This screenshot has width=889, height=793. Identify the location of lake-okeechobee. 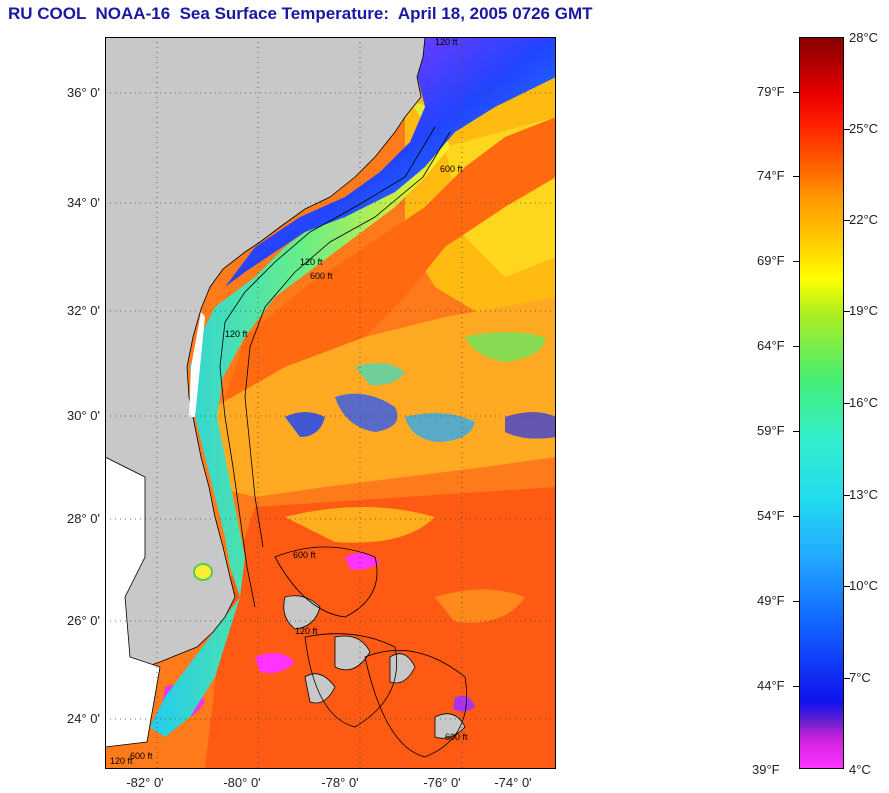
(203, 572).